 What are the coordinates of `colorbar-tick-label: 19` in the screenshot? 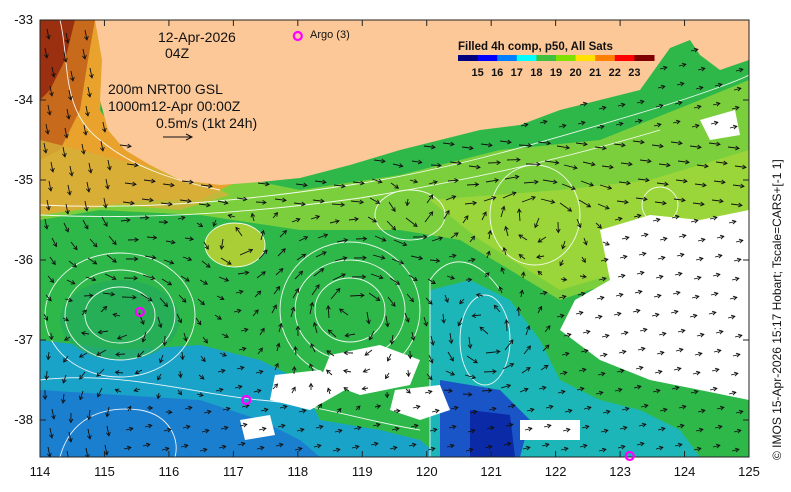 It's located at (556, 73).